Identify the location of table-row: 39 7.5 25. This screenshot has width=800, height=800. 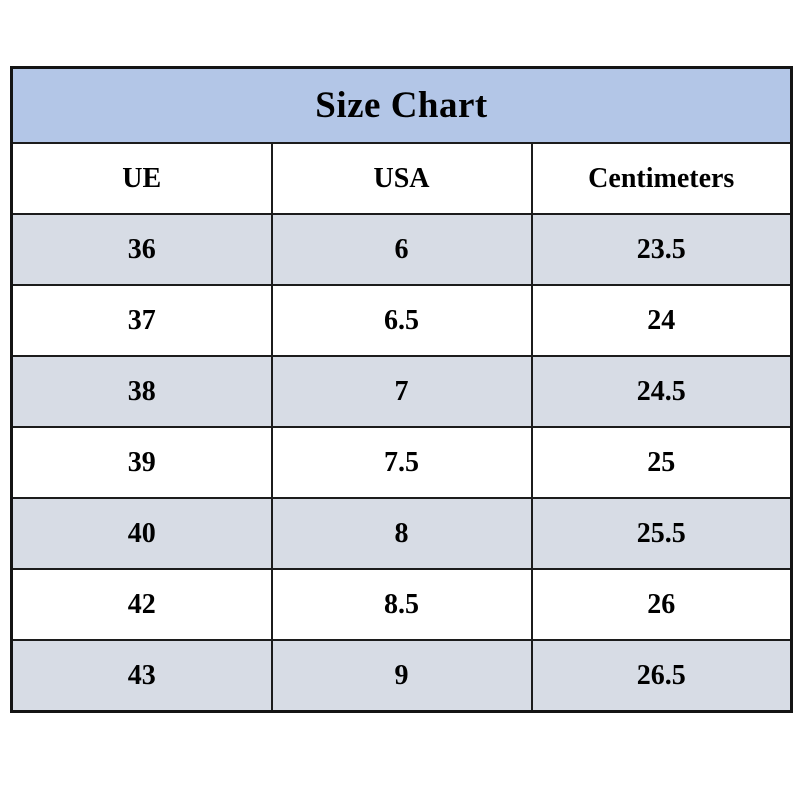
(401, 462).